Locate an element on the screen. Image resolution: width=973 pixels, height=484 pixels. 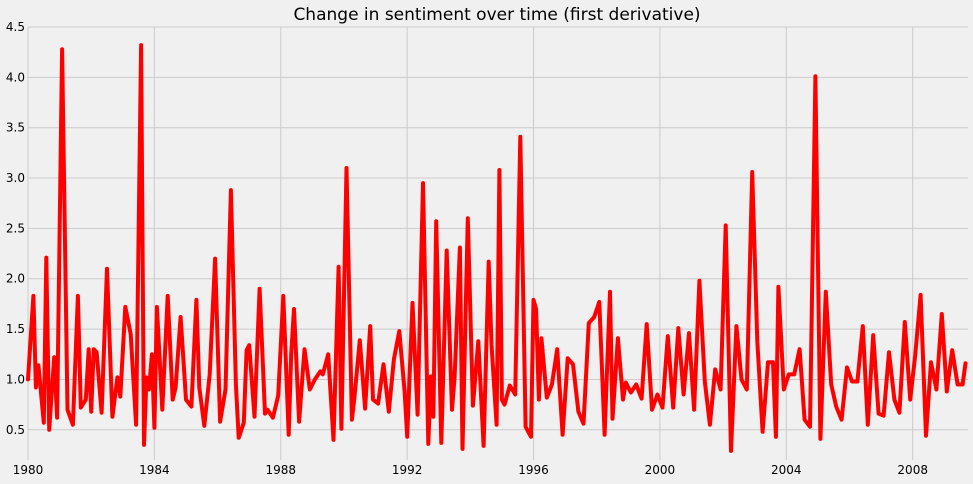
y-tick-label: 2.0 is located at coordinates (15, 279).